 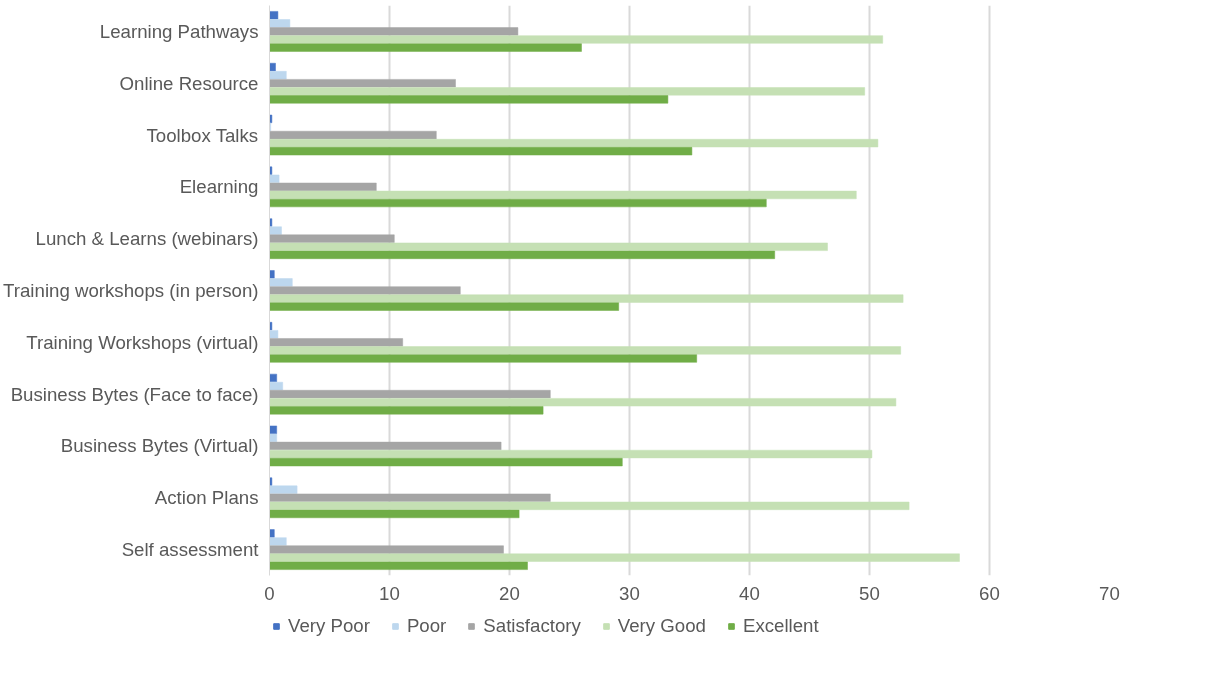 What do you see at coordinates (190, 550) in the screenshot?
I see `y-tick-label: Self assessment` at bounding box center [190, 550].